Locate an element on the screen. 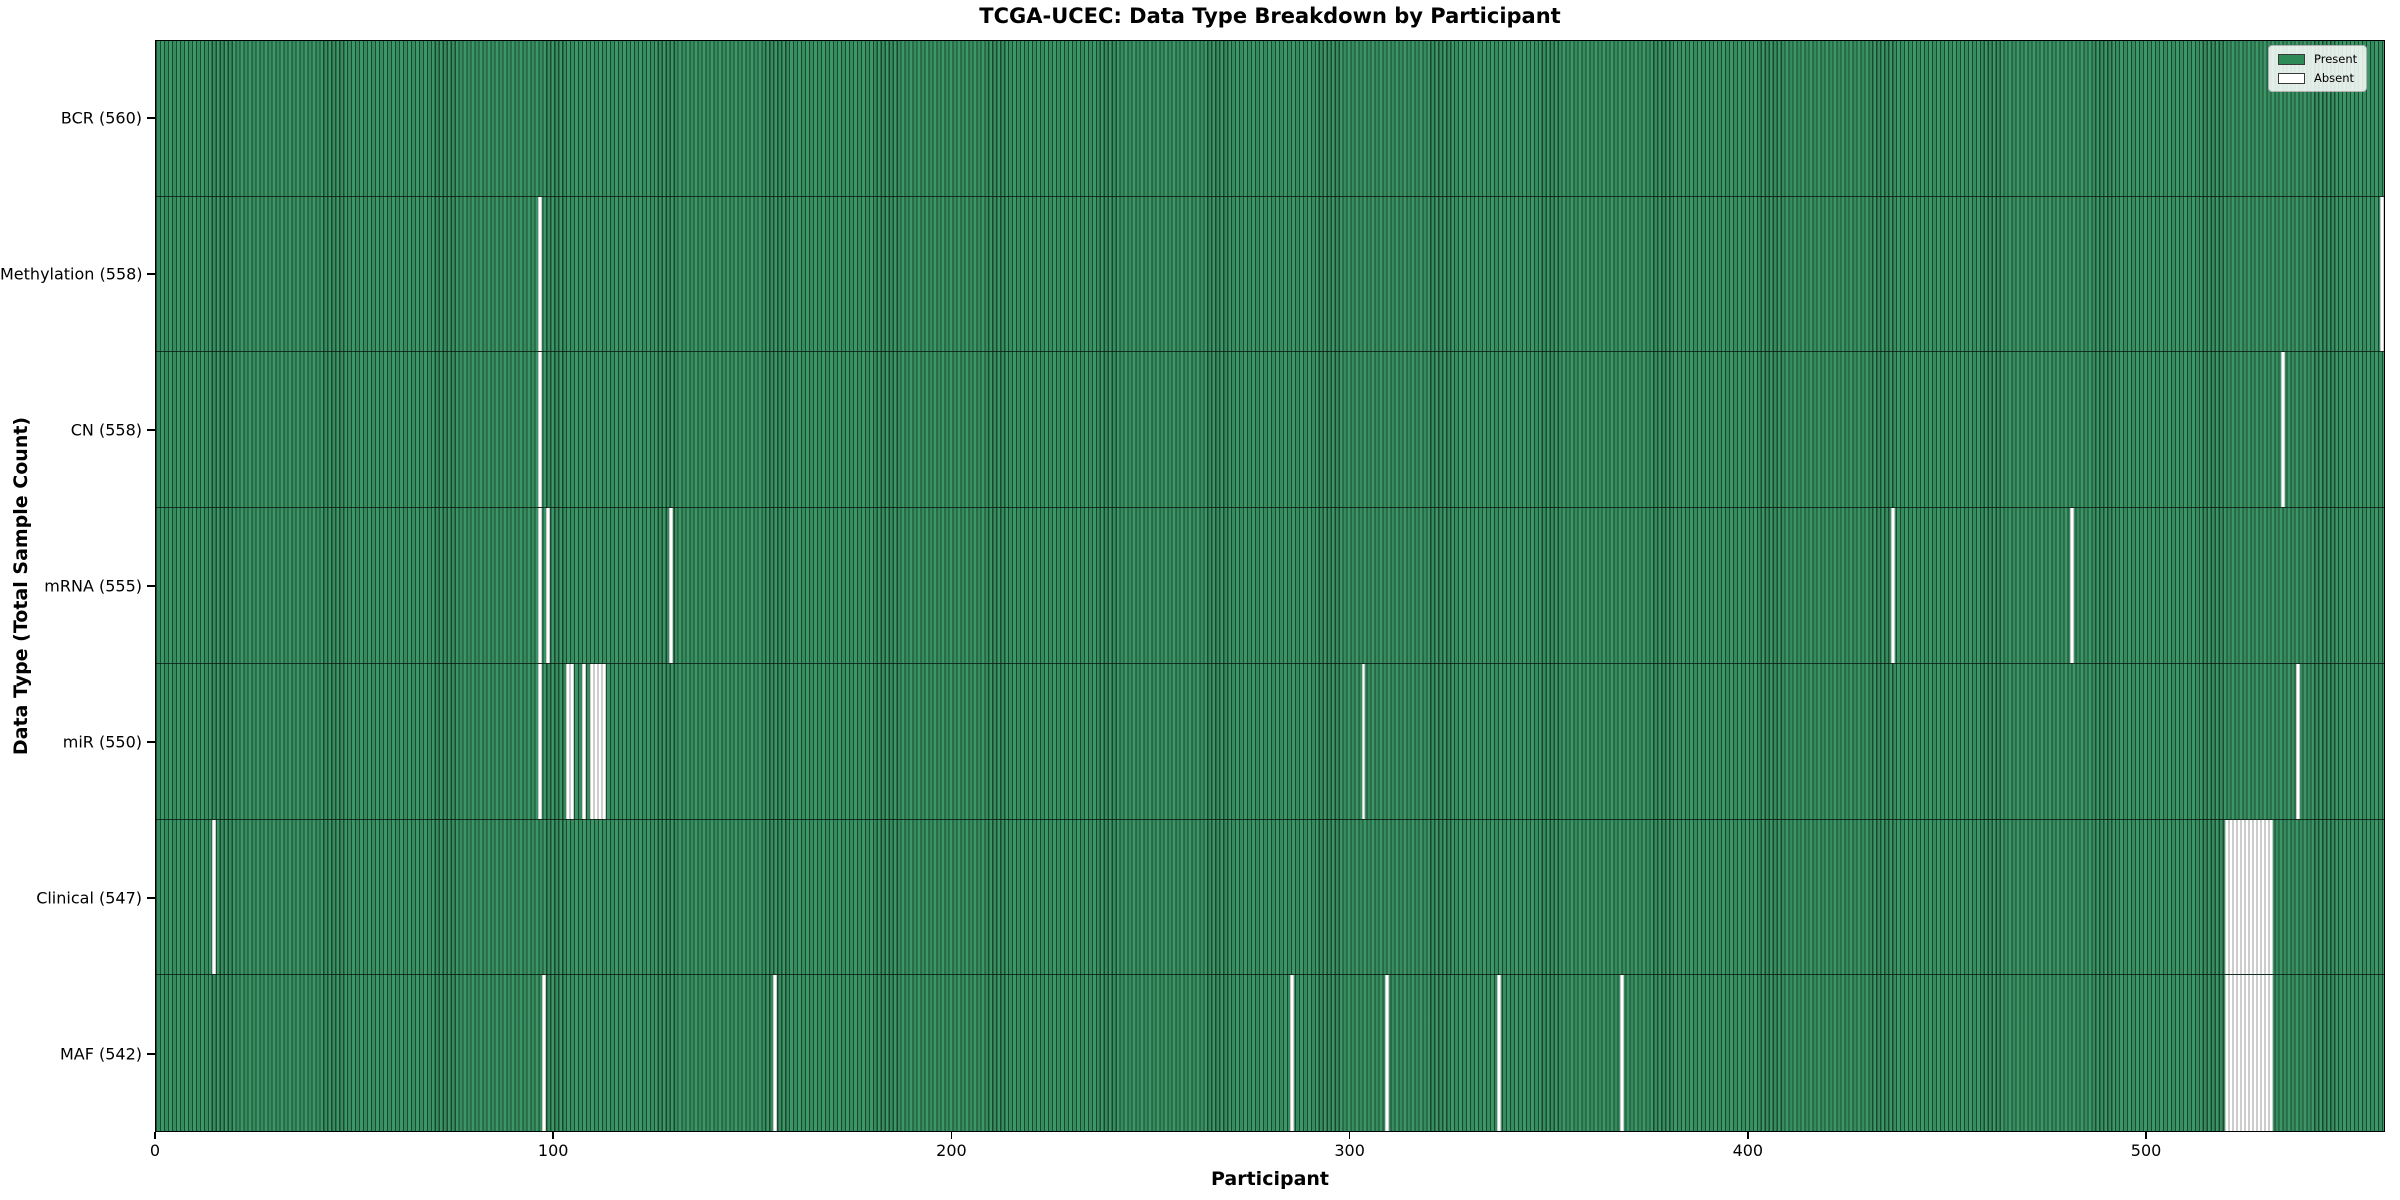  x-tick-label: 300 is located at coordinates (1349, 1150).